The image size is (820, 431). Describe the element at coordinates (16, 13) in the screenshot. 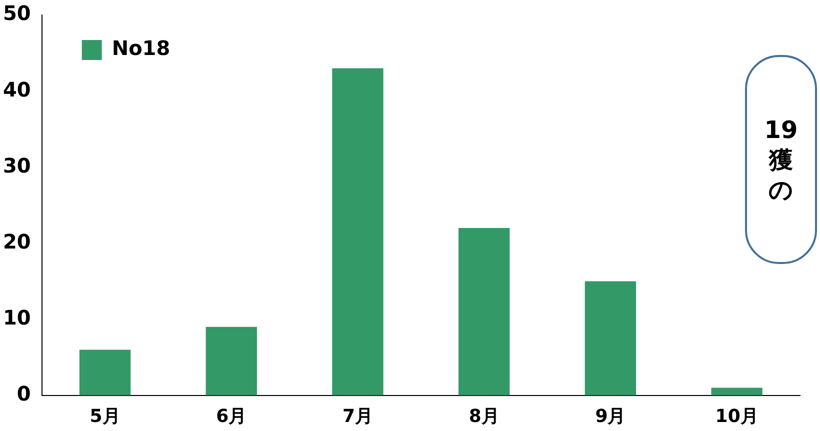

I see `y-tick-label: 50` at that location.